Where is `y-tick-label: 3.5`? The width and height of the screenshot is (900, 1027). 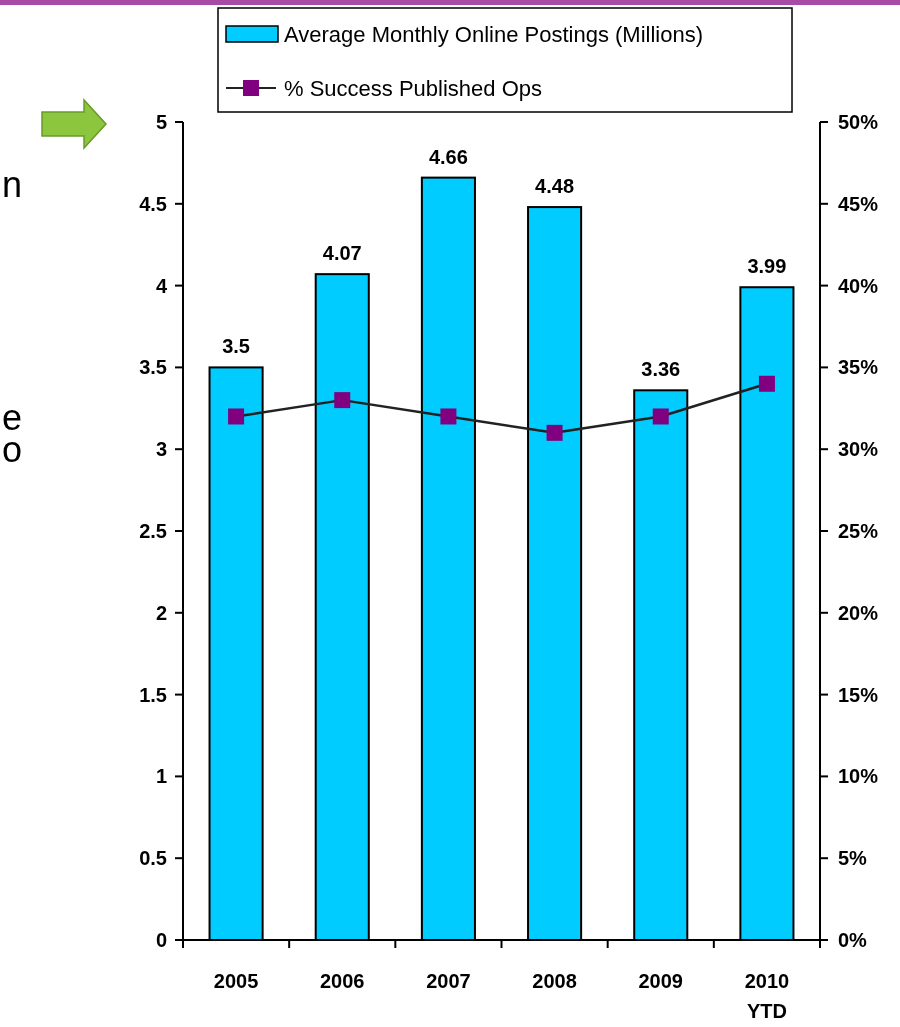 y-tick-label: 3.5 is located at coordinates (153, 367).